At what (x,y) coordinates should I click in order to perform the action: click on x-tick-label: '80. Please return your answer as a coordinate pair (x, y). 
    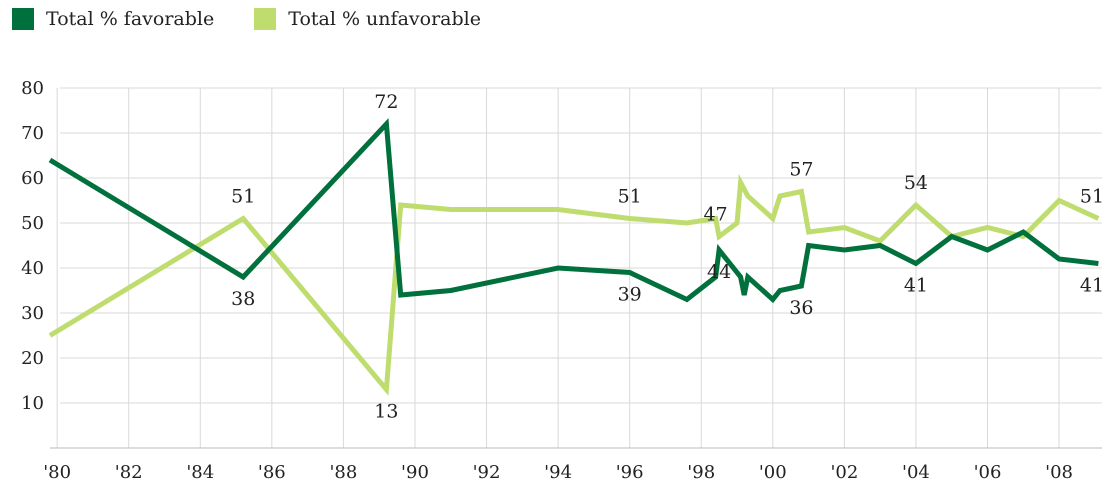
    Looking at the image, I should click on (57, 472).